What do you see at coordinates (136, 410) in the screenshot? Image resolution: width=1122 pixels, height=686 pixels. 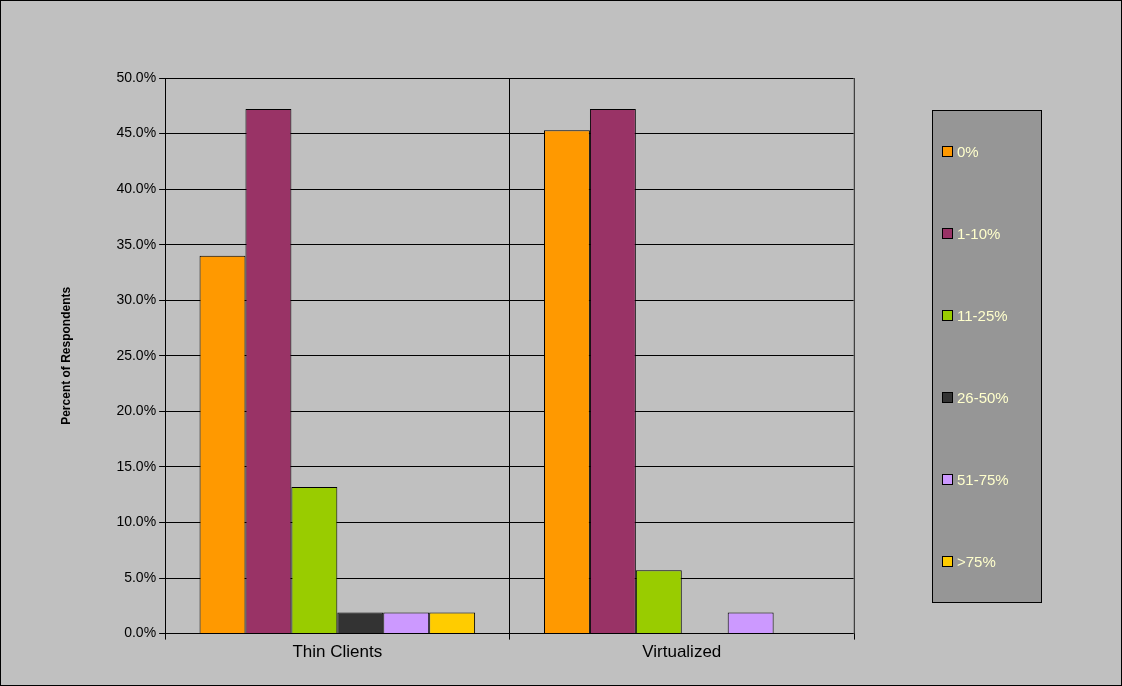 I see `y-tick-label: 20.0%` at bounding box center [136, 410].